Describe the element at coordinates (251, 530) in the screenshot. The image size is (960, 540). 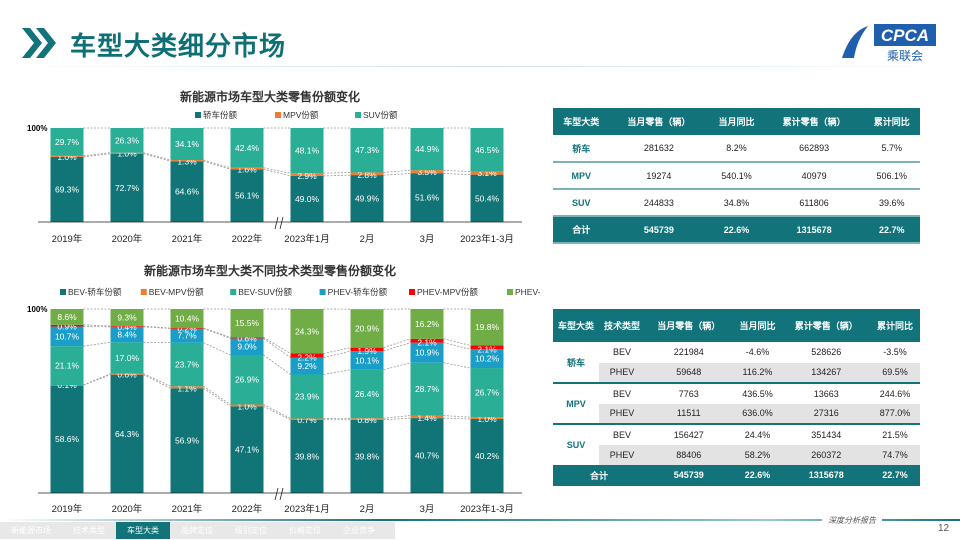
I see `section-tab: 级别定位` at that location.